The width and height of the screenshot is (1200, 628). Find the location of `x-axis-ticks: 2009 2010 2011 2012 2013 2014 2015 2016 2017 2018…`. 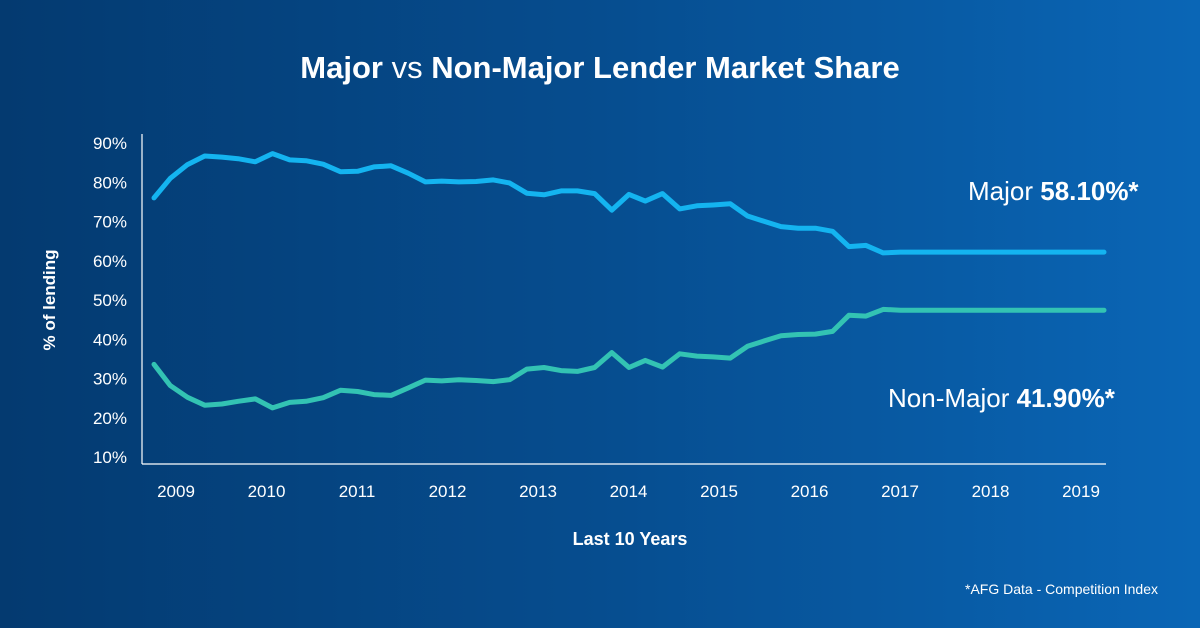

x-axis-ticks: 2009 2010 2011 2012 2013 2014 2015 2016 2017 2018… is located at coordinates (628, 491).